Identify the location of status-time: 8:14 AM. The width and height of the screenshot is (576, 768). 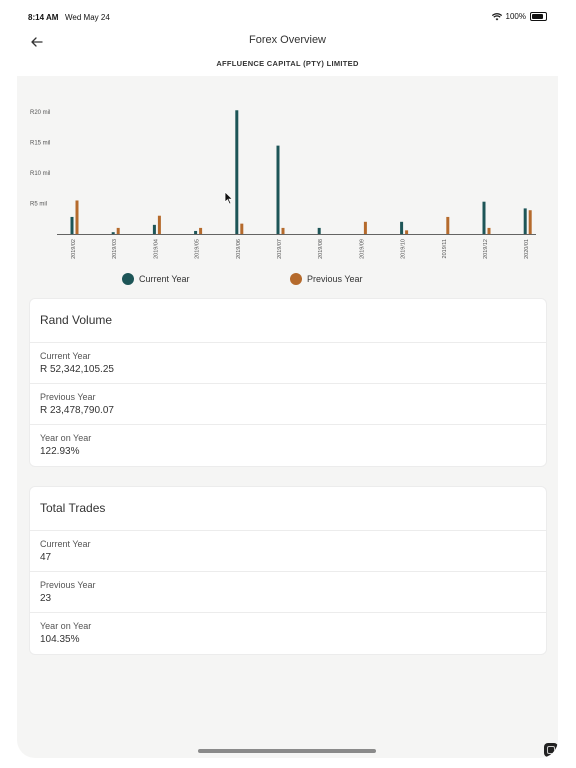
(43, 17).